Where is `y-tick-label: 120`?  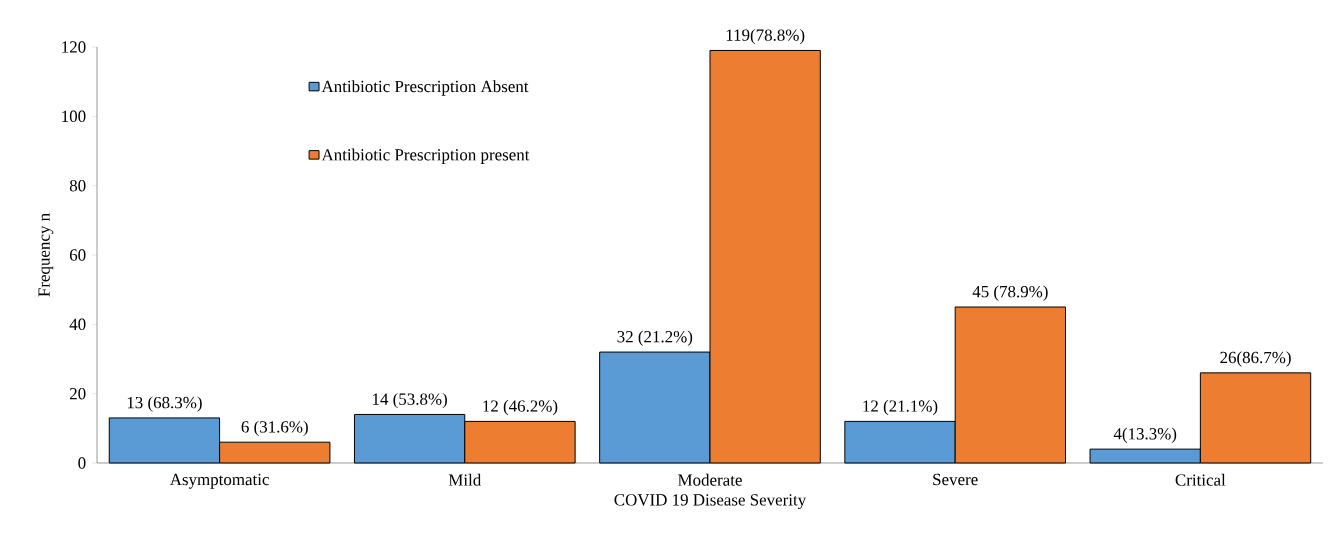 y-tick-label: 120 is located at coordinates (74, 47).